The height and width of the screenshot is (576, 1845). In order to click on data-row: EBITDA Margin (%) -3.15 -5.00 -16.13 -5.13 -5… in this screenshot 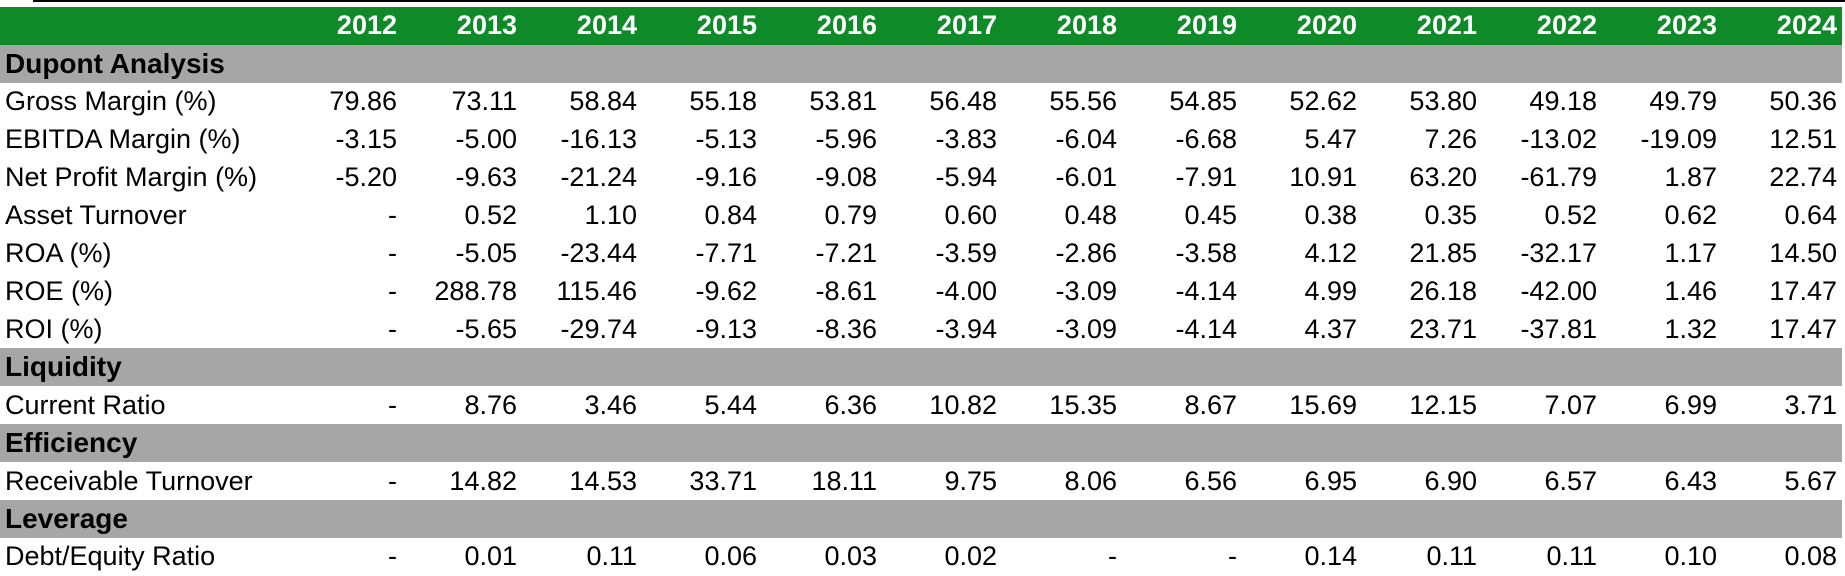, I will do `click(922, 140)`.